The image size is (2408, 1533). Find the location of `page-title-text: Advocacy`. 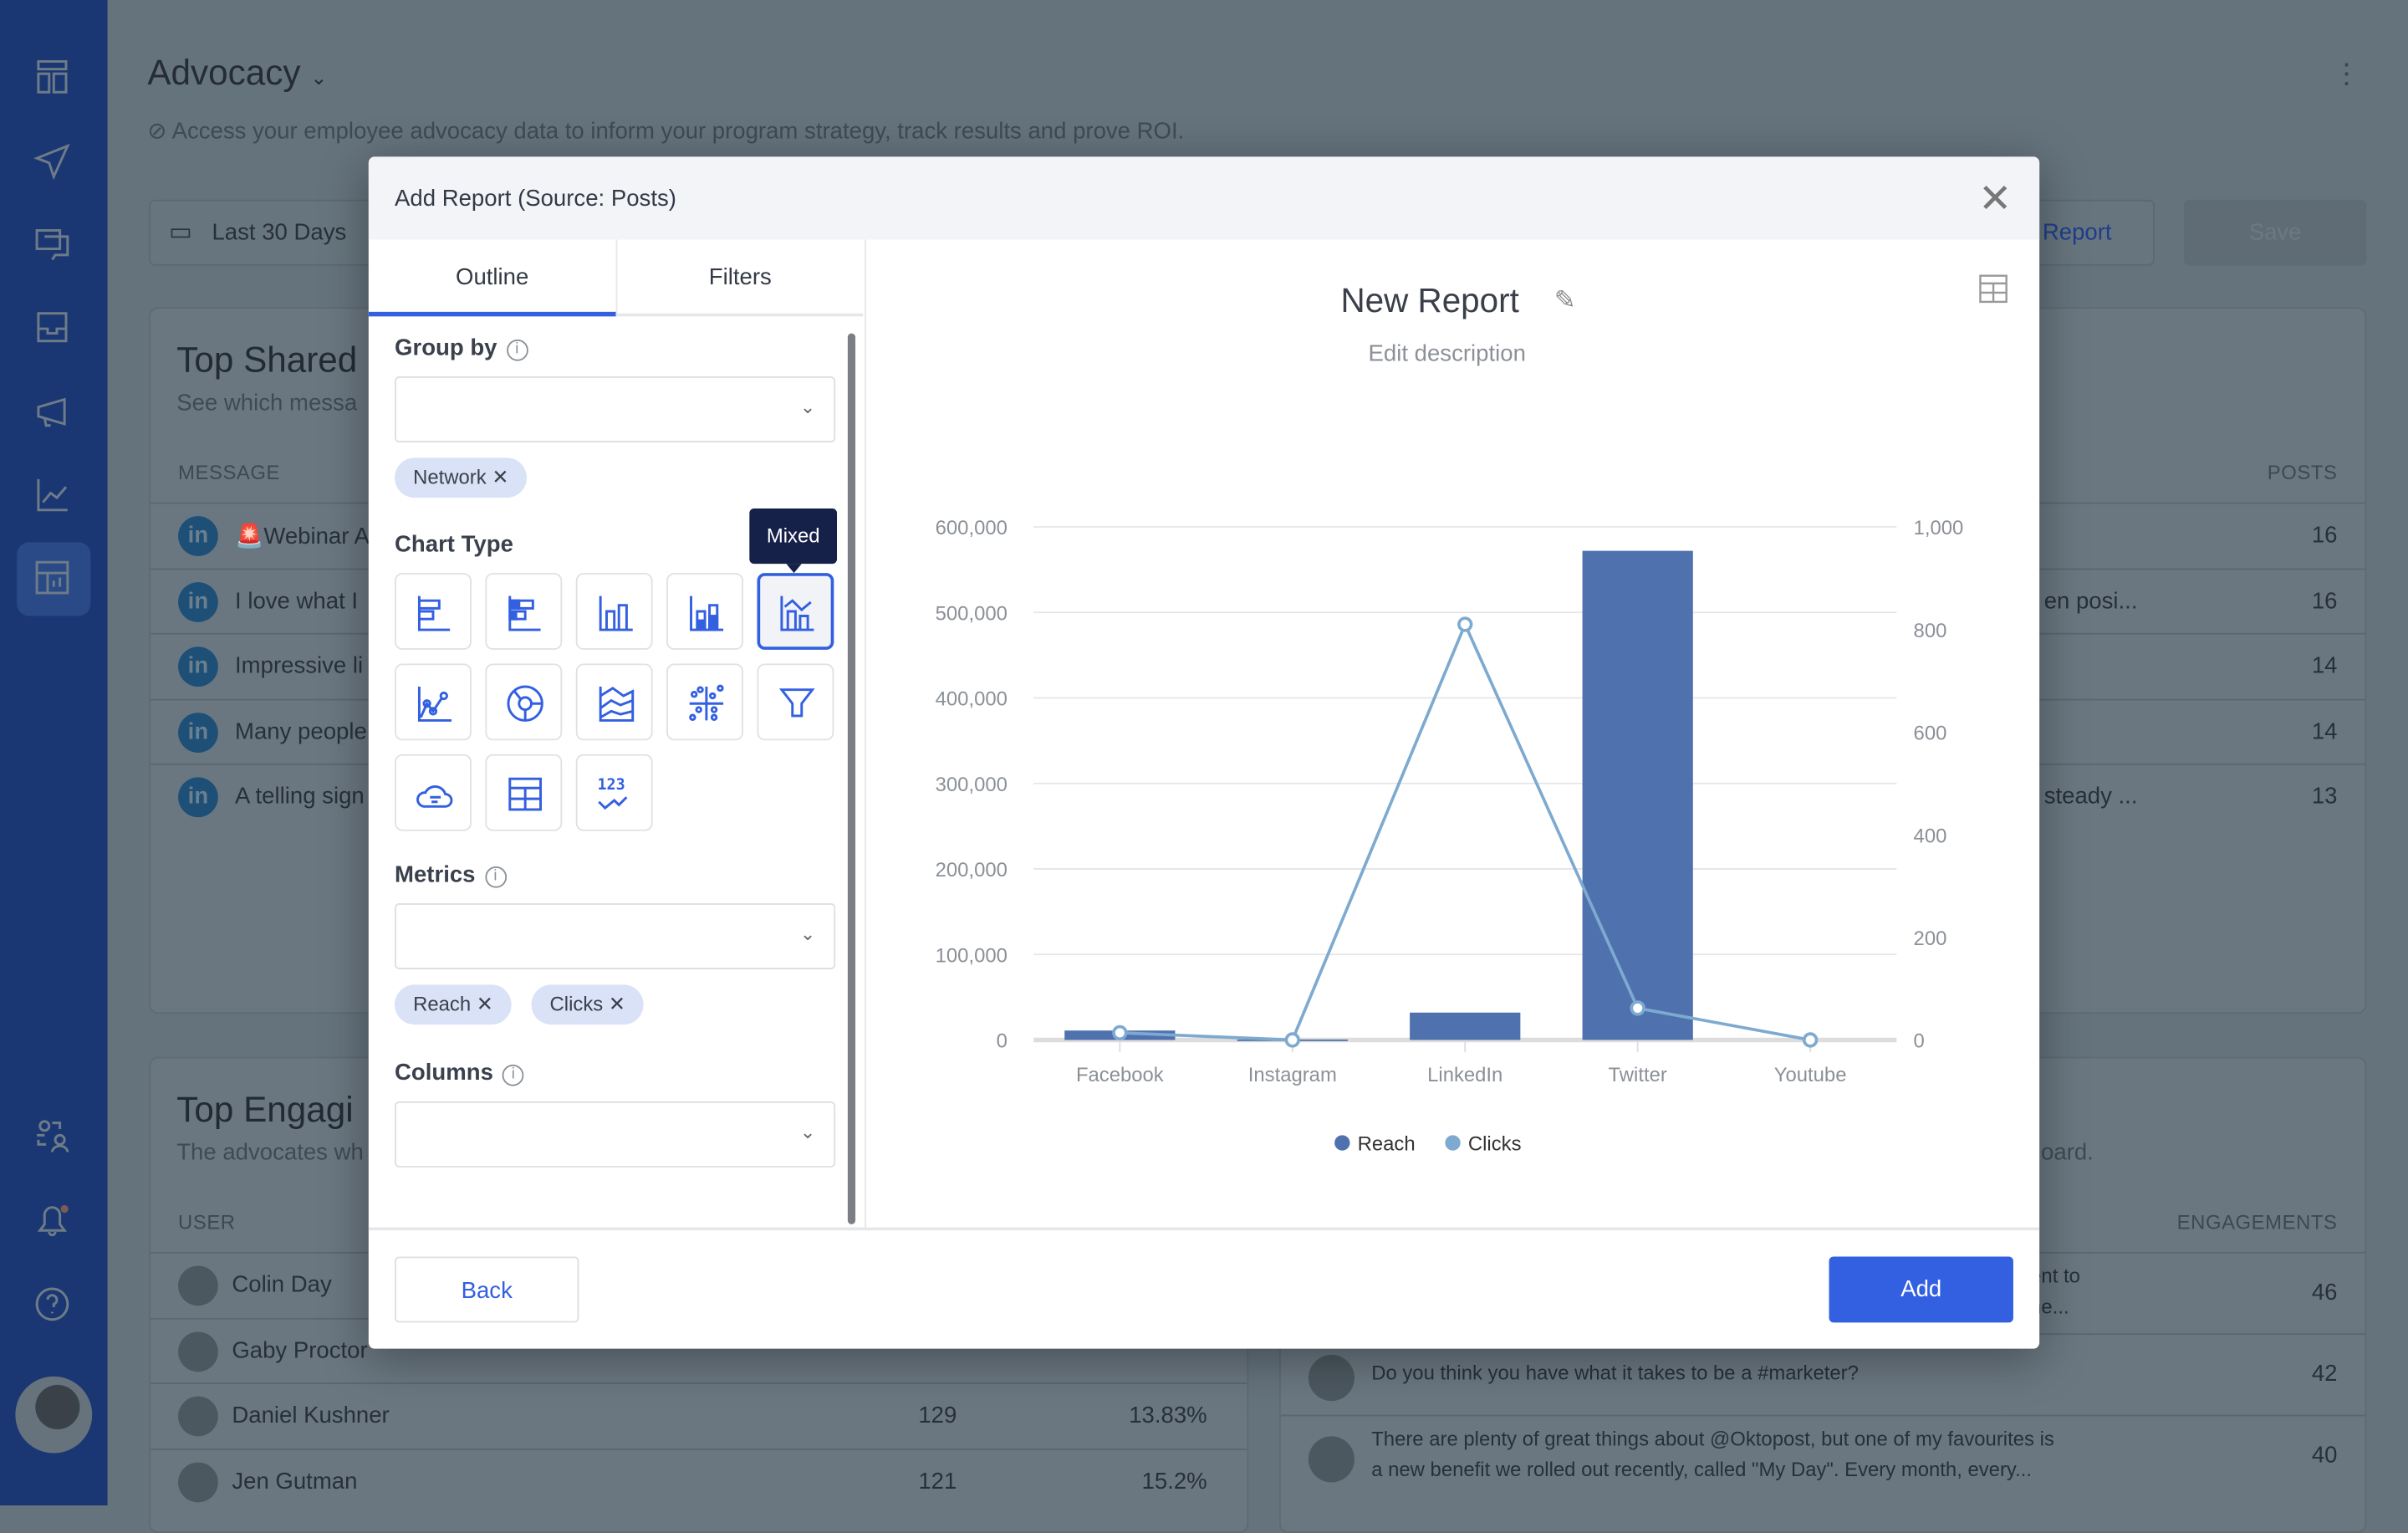

page-title-text: Advocacy is located at coordinates (224, 72).